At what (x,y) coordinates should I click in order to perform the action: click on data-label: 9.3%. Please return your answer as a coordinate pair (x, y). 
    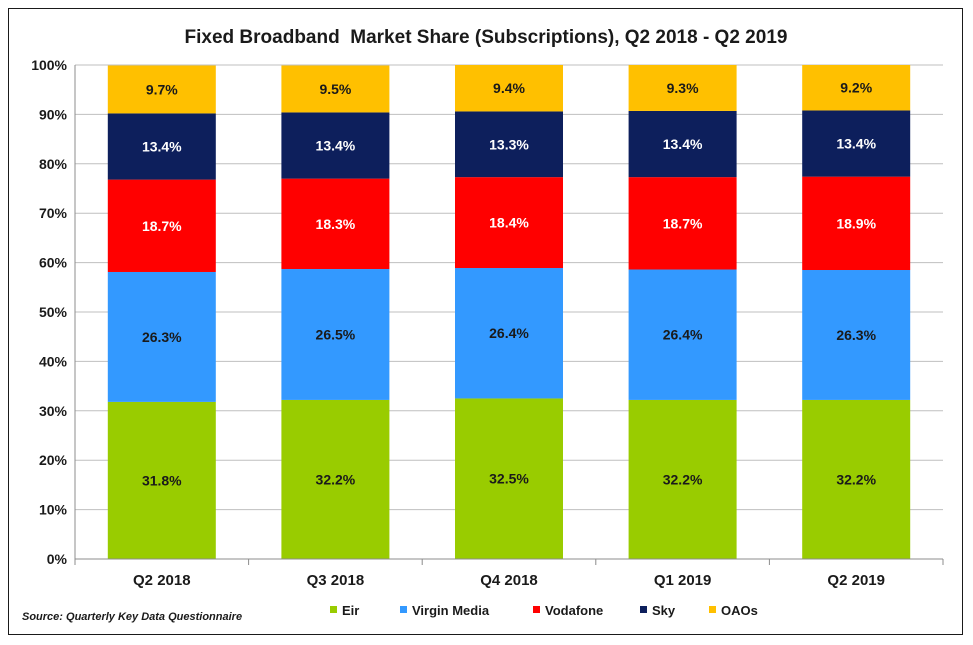
    Looking at the image, I should click on (683, 88).